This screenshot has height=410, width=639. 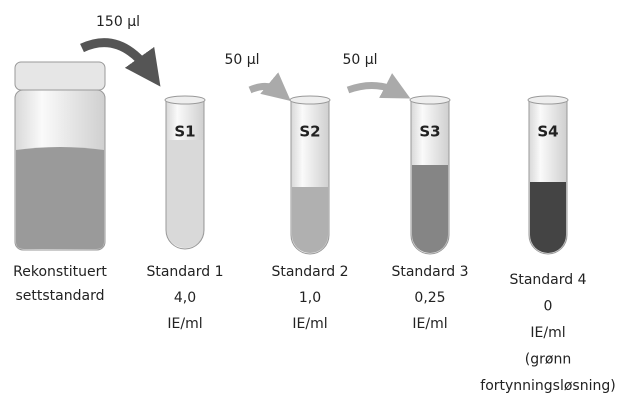 I want to click on label: settstandard, so click(x=60, y=296).